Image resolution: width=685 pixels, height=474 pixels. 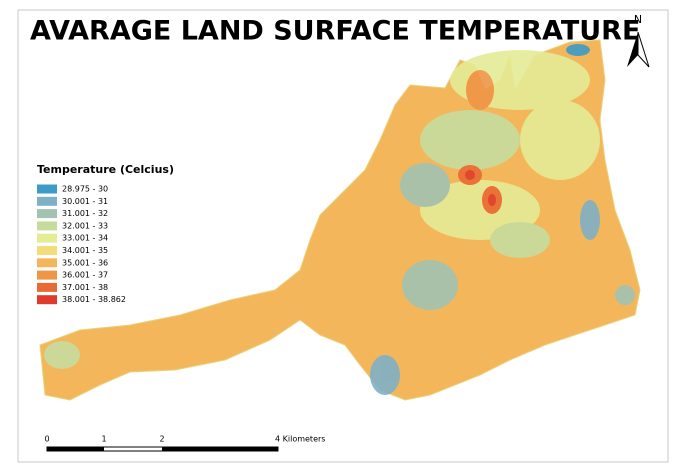 I want to click on legend-label: 34.001 - 35, so click(x=85, y=250).